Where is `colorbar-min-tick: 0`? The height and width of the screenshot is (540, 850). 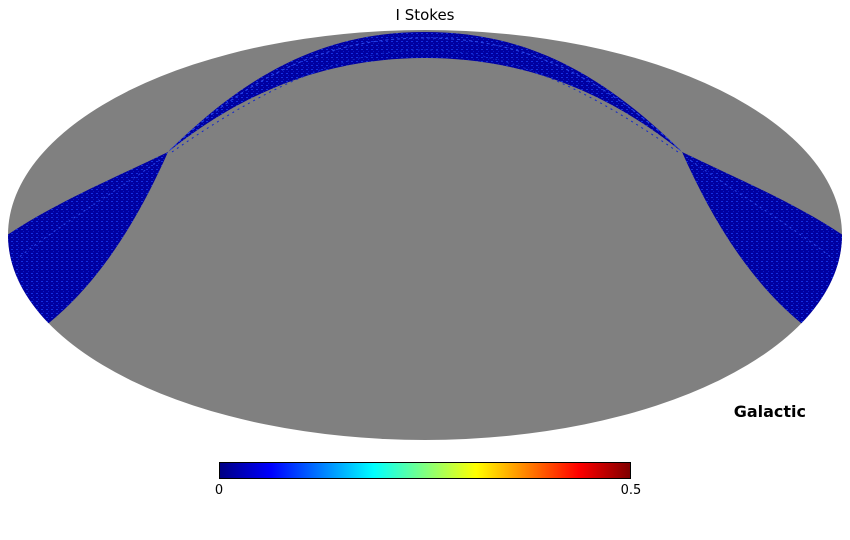
colorbar-min-tick: 0 is located at coordinates (219, 490).